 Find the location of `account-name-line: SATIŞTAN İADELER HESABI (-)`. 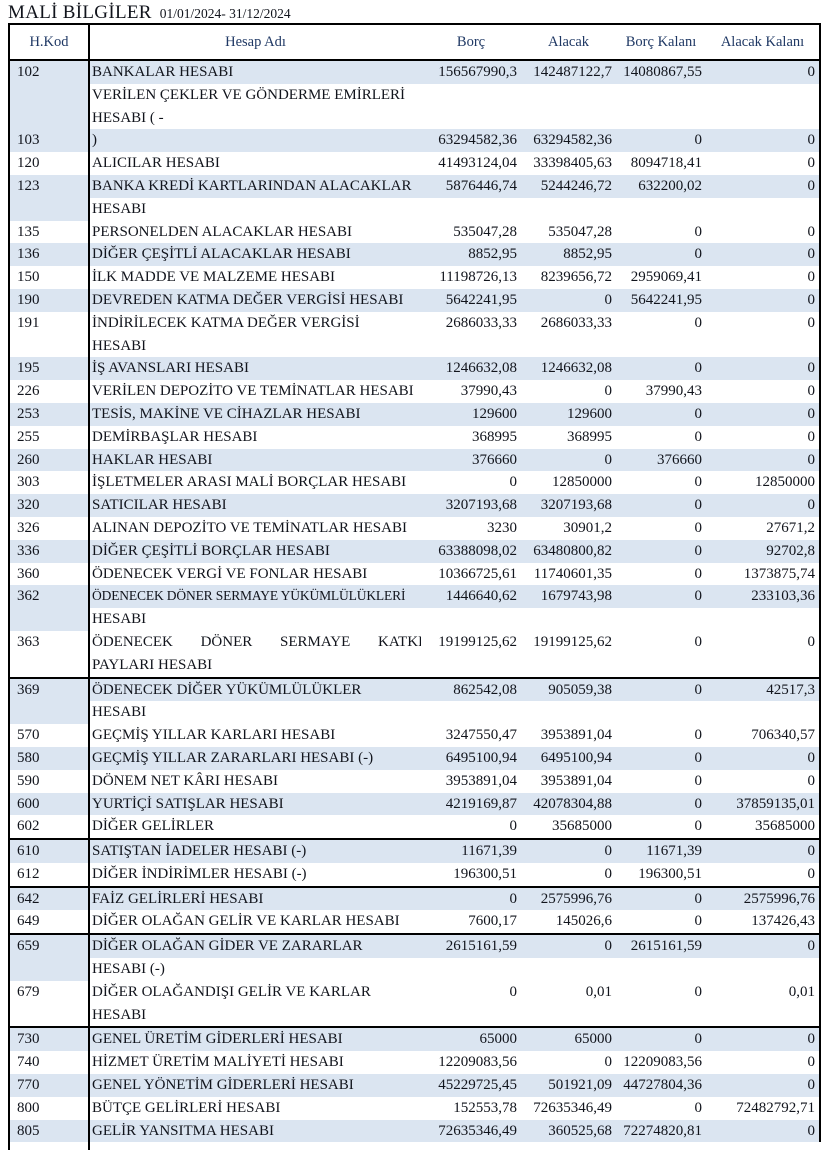

account-name-line: SATIŞTAN İADELER HESABI (-) is located at coordinates (199, 851).